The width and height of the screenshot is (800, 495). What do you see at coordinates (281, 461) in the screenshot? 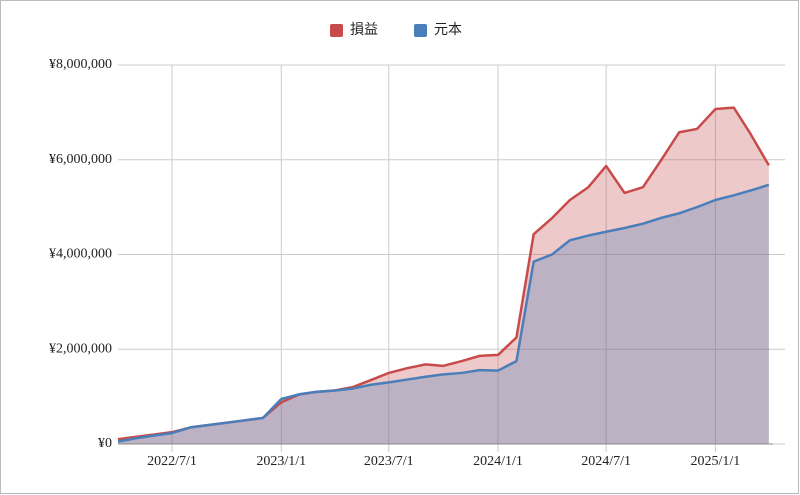
I see `x-tick-label: 2023/1/1` at bounding box center [281, 461].